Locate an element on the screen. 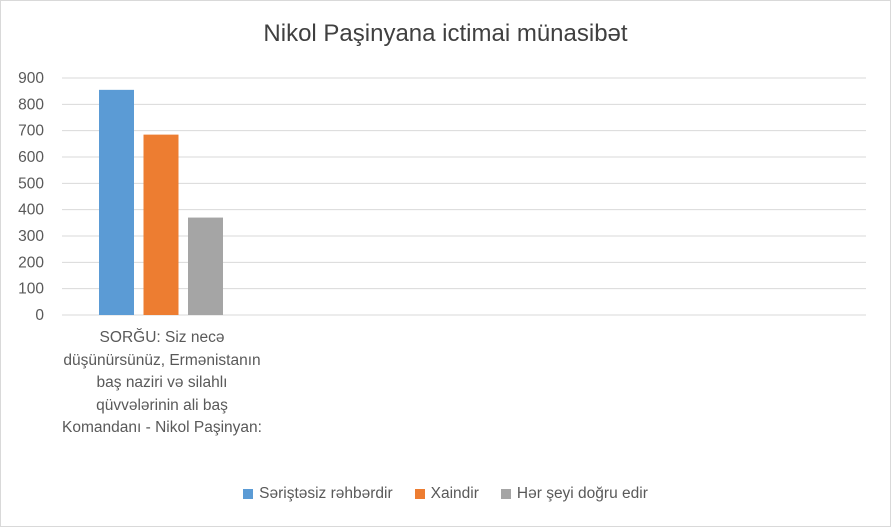 The width and height of the screenshot is (891, 527). legend-label: Hər şeyi doğru edir is located at coordinates (582, 493).